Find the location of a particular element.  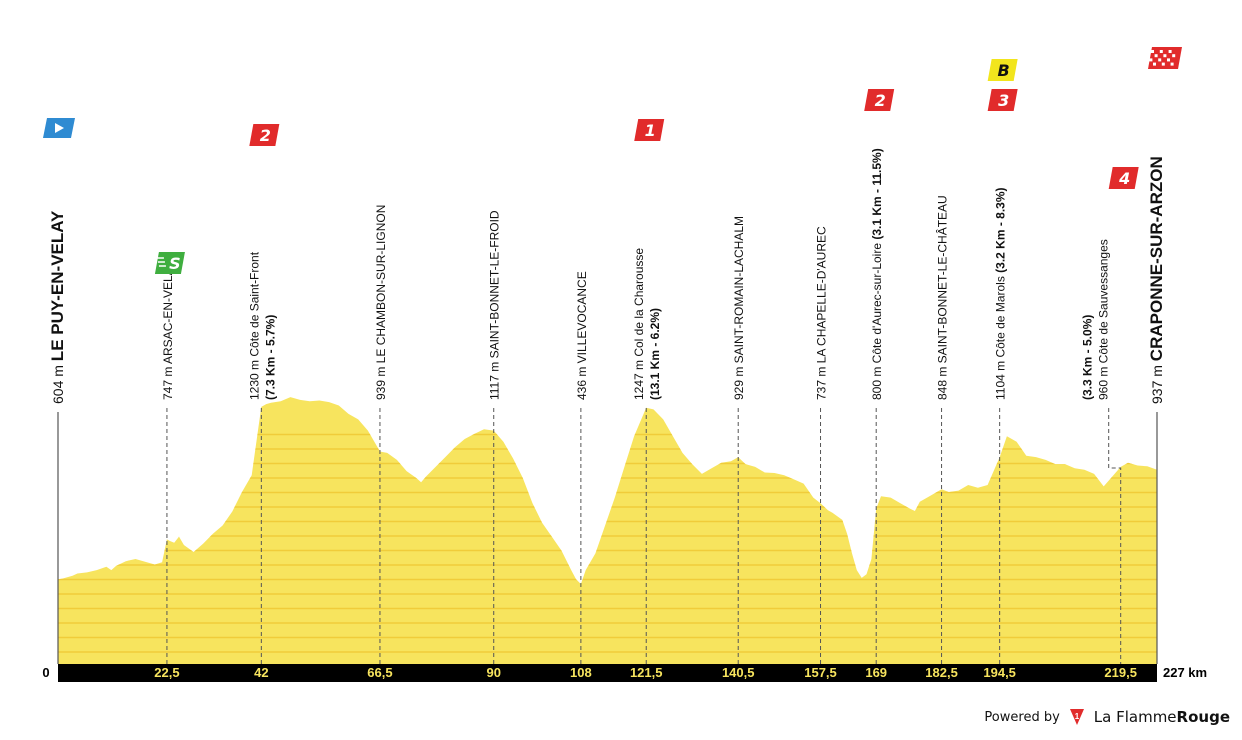

flamme-rouge-logo-icon: 1 is located at coordinates (1076, 717).